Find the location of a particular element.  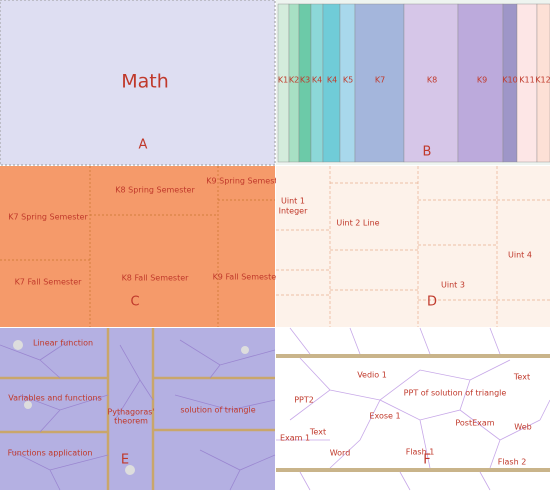

label: Uint 1 is located at coordinates (293, 201).